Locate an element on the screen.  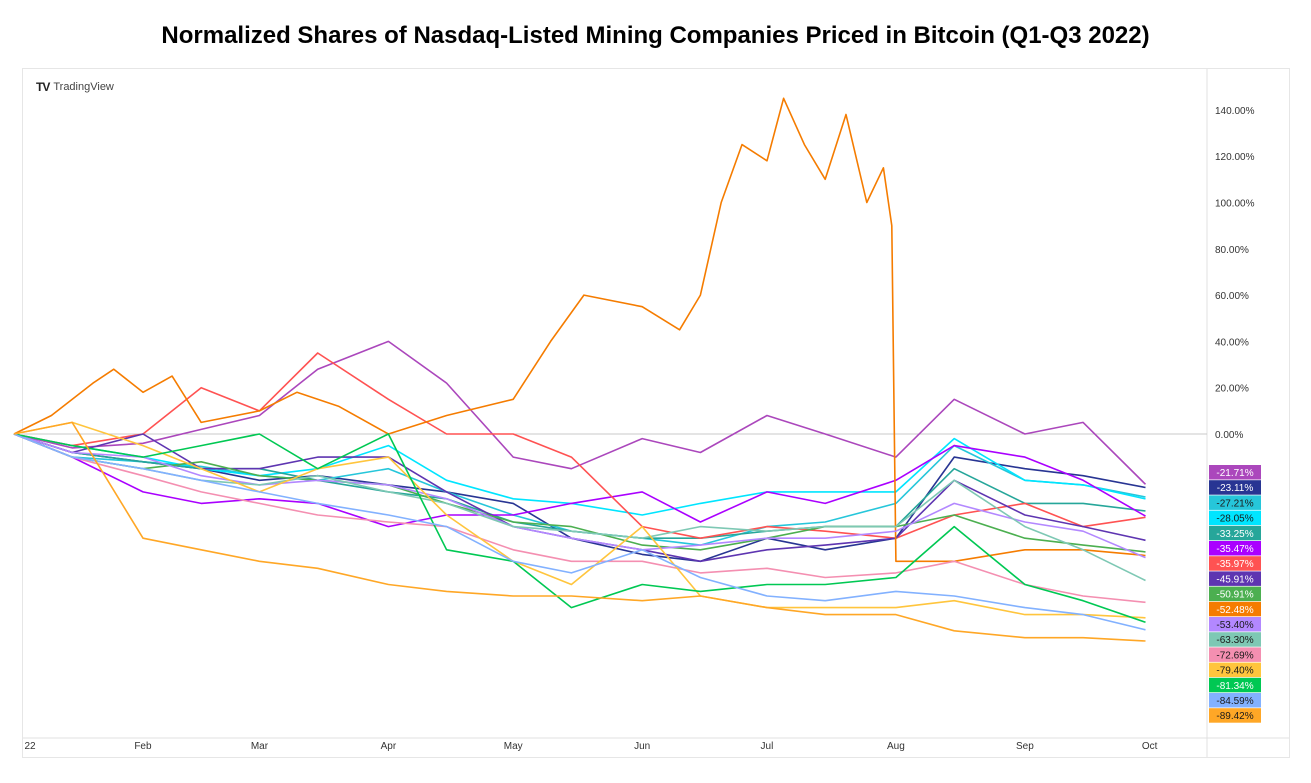
y-tick-label: 140.00% is located at coordinates (1235, 111).